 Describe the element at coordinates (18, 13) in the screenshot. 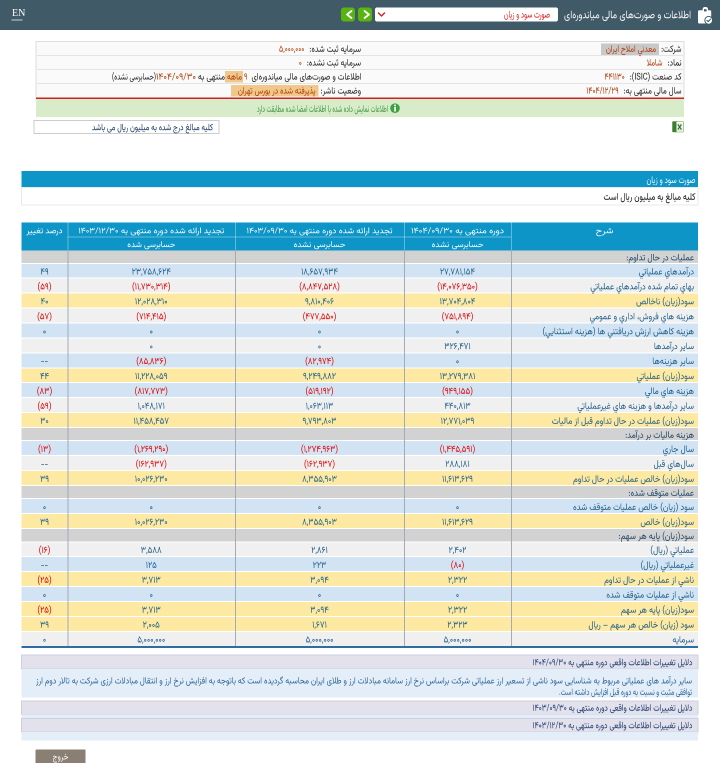

I see `svg-text: EN` at that location.